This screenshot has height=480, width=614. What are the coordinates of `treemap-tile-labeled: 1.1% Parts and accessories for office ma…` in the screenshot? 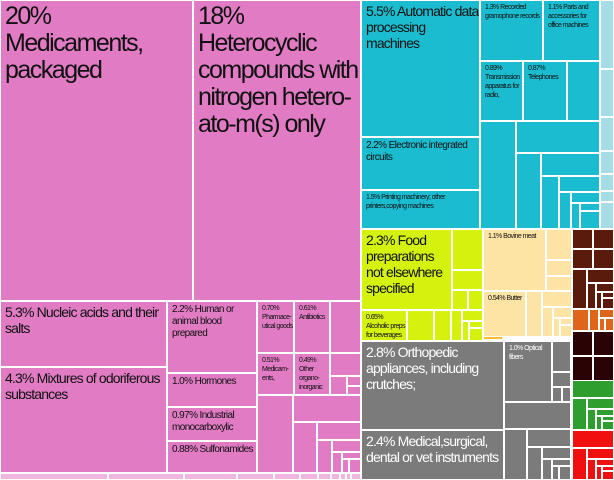 It's located at (571, 30).